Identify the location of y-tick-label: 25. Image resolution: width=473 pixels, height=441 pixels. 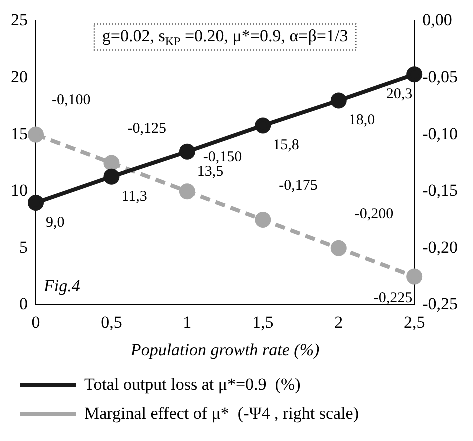
(19, 20).